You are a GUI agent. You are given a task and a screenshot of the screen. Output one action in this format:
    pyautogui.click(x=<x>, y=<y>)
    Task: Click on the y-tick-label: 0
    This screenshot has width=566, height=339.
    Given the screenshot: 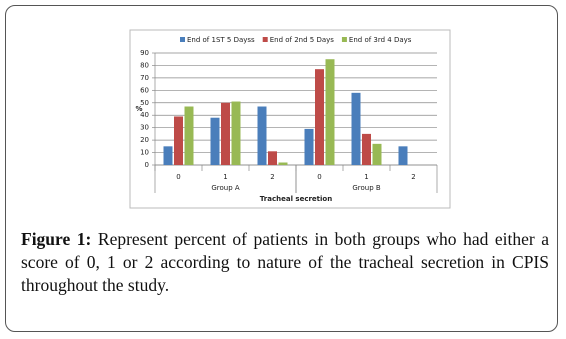 What is the action you would take?
    pyautogui.click(x=147, y=165)
    